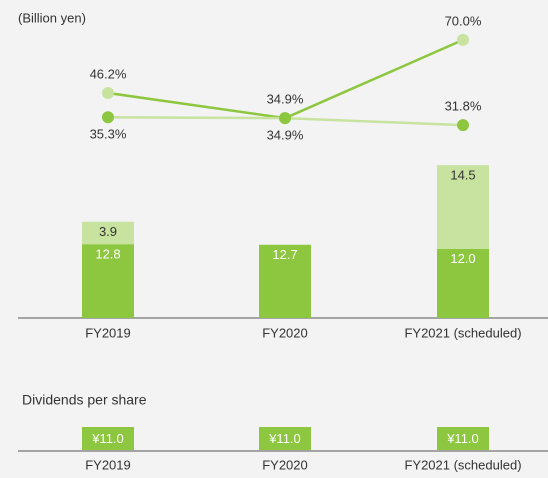  I want to click on bar-value-label: 14.5, so click(462, 175).